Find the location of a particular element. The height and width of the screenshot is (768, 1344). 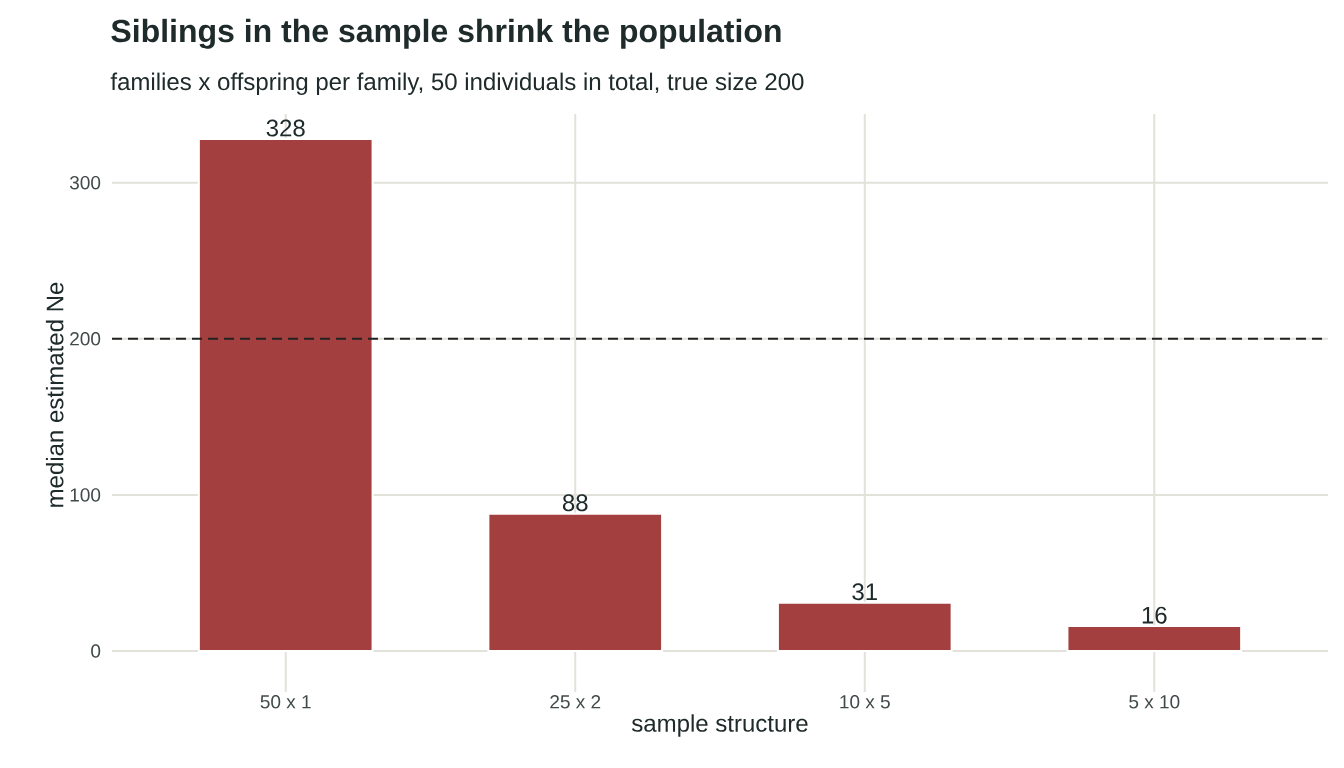

x-tick-label: 10 x 5 is located at coordinates (865, 702).